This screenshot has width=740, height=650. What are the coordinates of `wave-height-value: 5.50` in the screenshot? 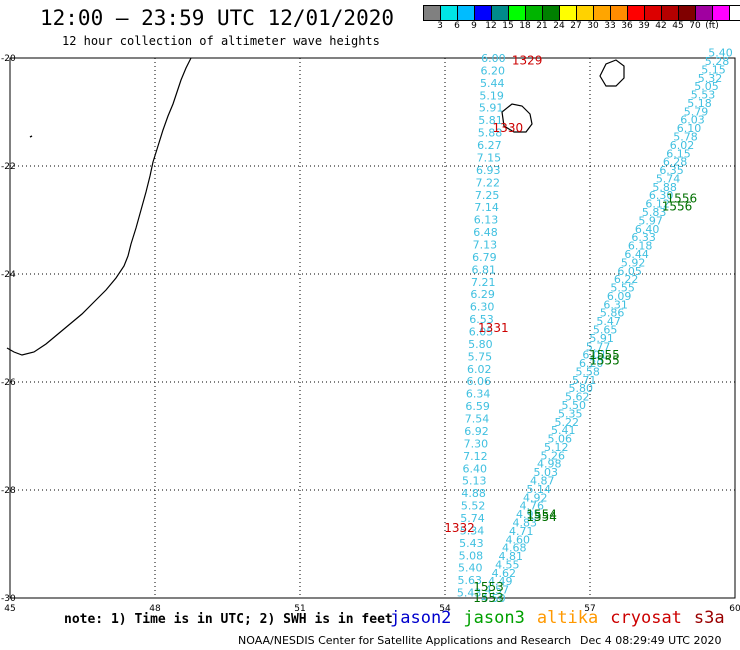 It's located at (573, 405).